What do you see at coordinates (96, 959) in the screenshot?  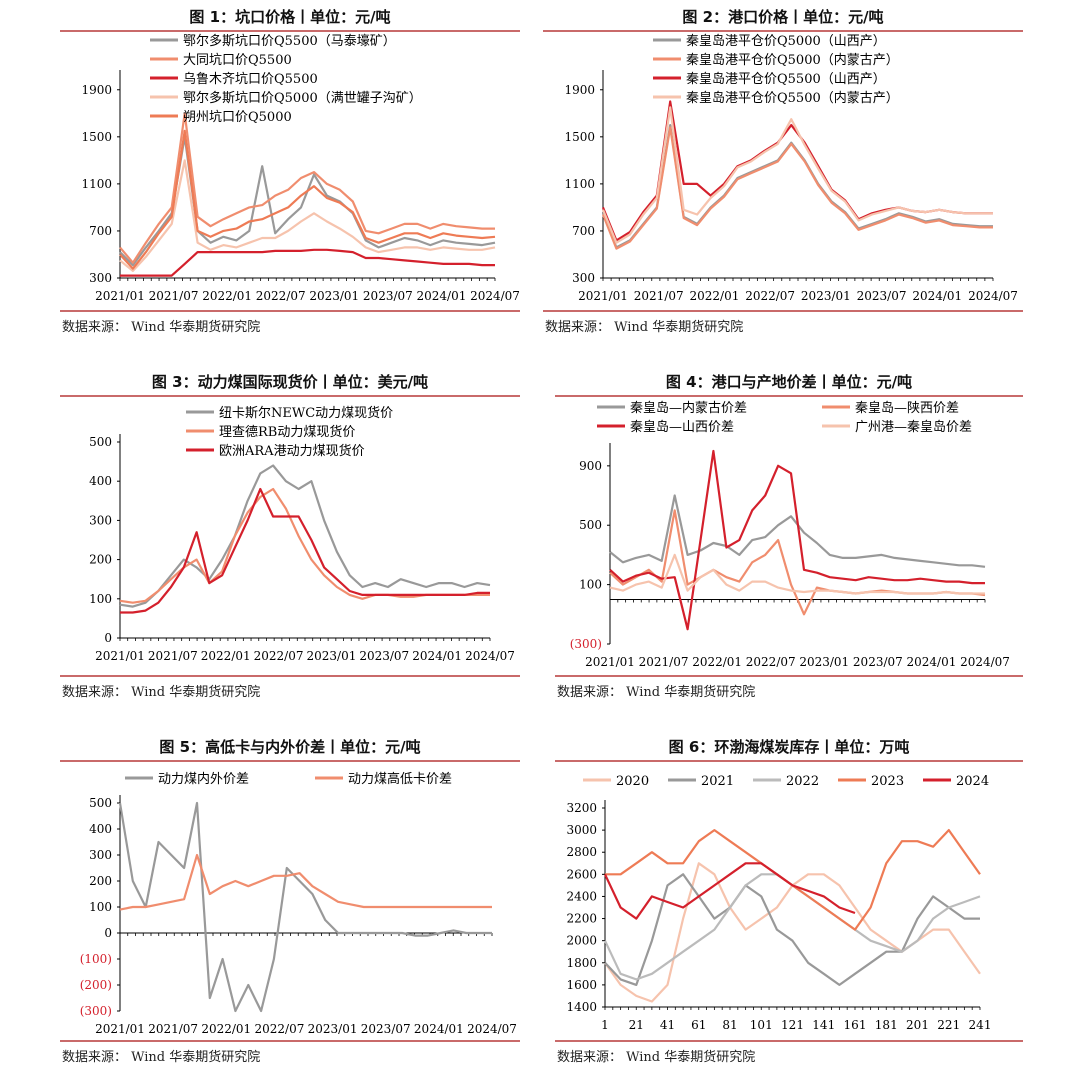 I see `y-tick-label: (100)` at bounding box center [96, 959].